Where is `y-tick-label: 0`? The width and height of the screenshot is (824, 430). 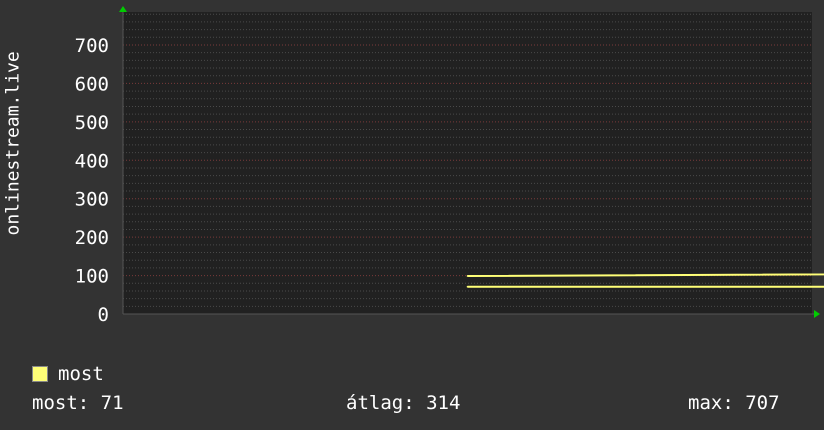 y-tick-label: 0 is located at coordinates (103, 315).